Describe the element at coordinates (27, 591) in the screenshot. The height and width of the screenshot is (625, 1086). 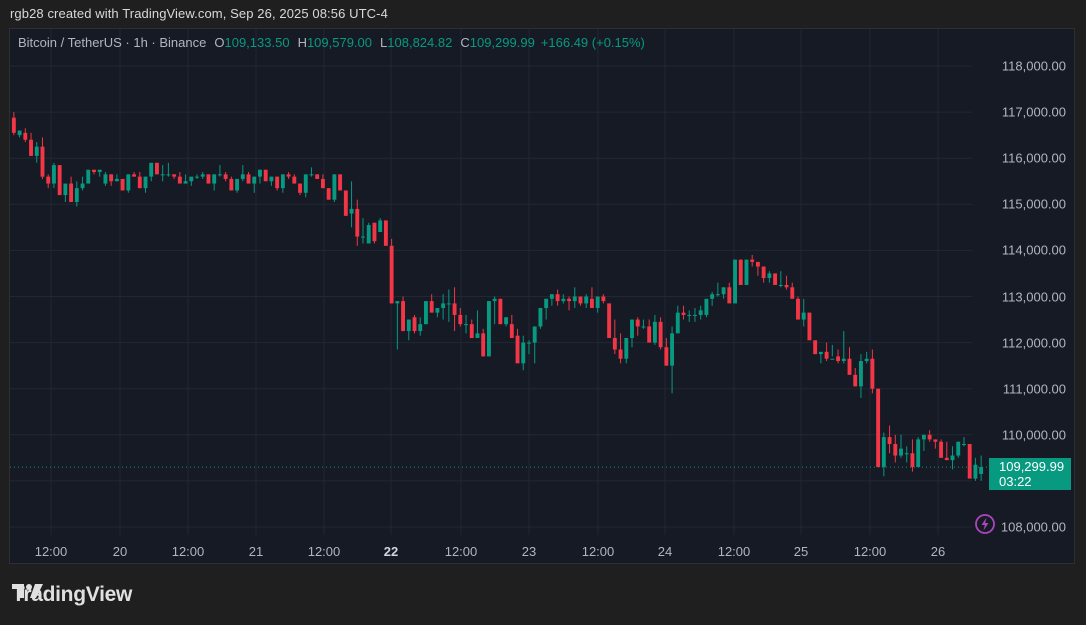
I see `tradingview-logo-icon` at that location.